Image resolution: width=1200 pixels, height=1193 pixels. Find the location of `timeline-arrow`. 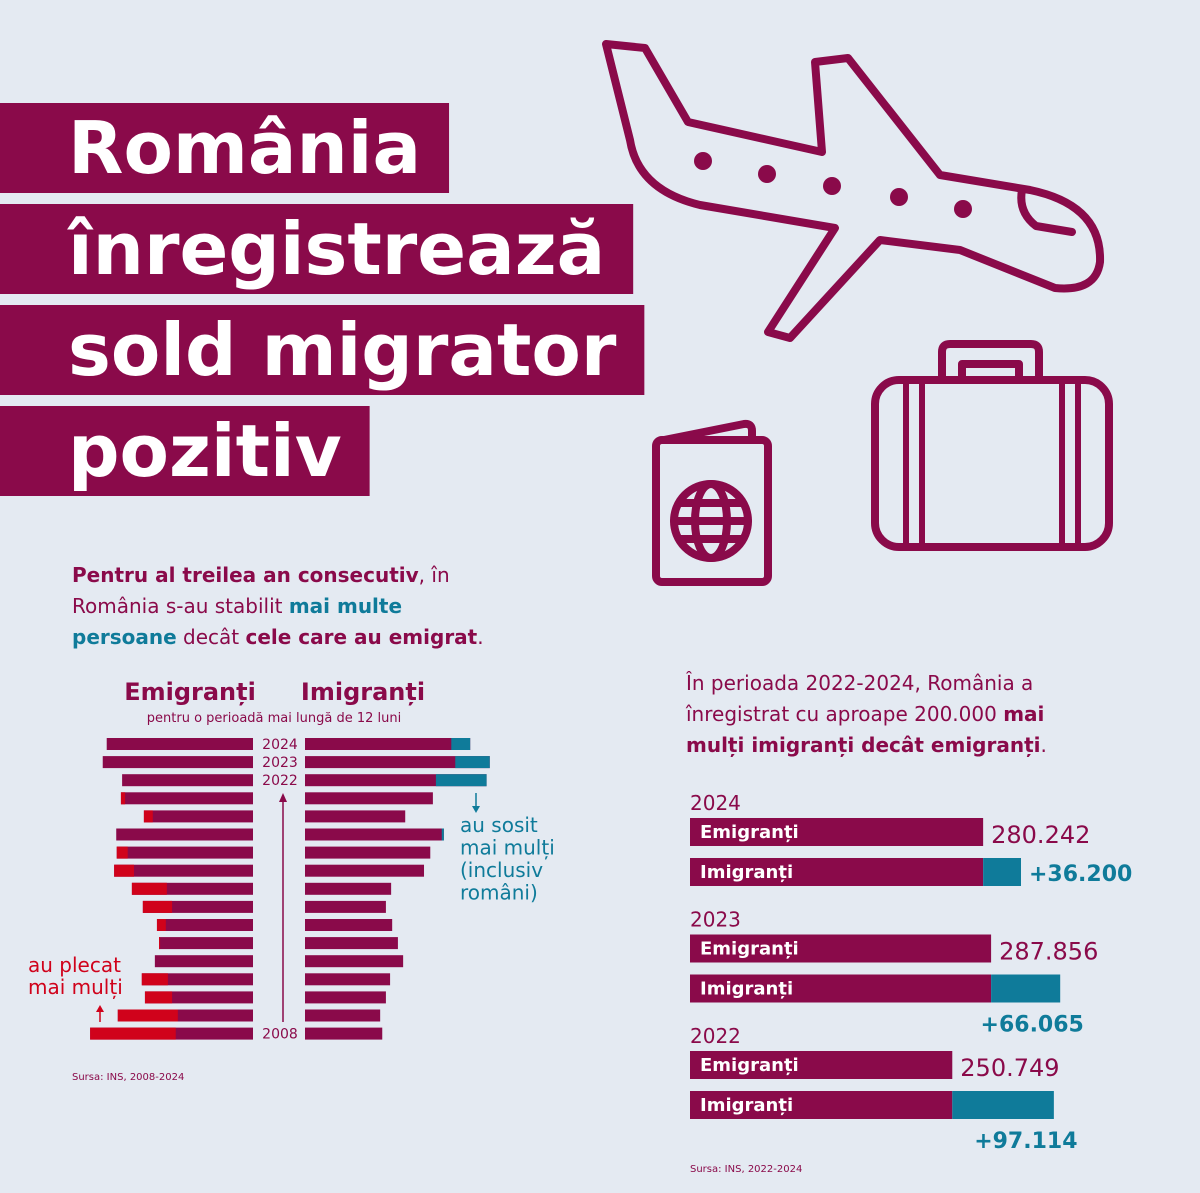

timeline-arrow is located at coordinates (288, 907).